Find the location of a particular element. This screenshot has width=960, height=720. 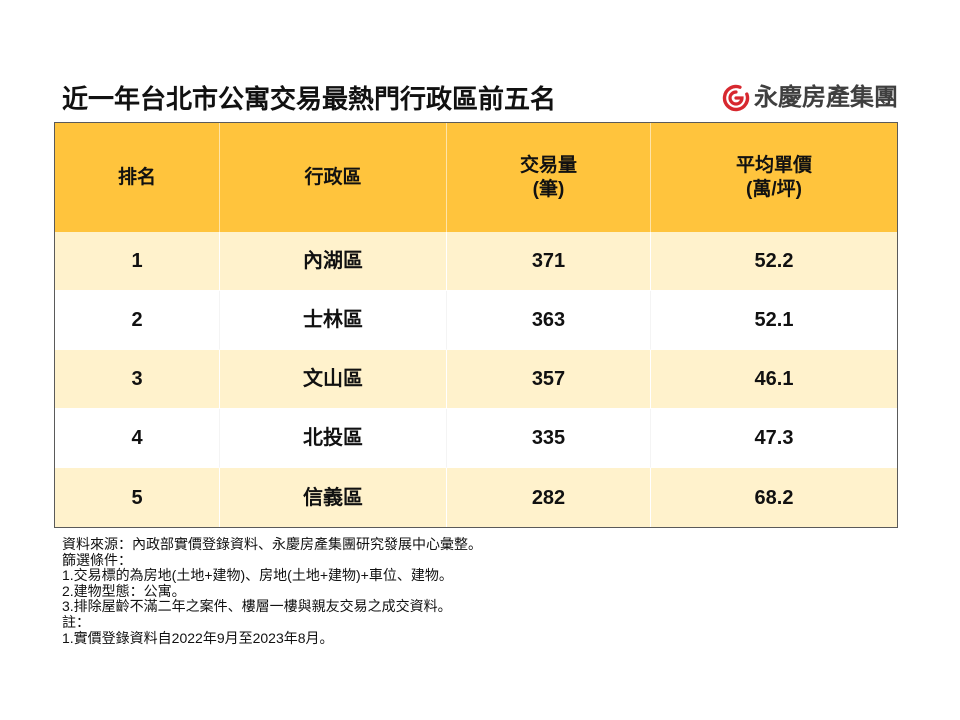

header-volume-label: 交易量 is located at coordinates (548, 165).